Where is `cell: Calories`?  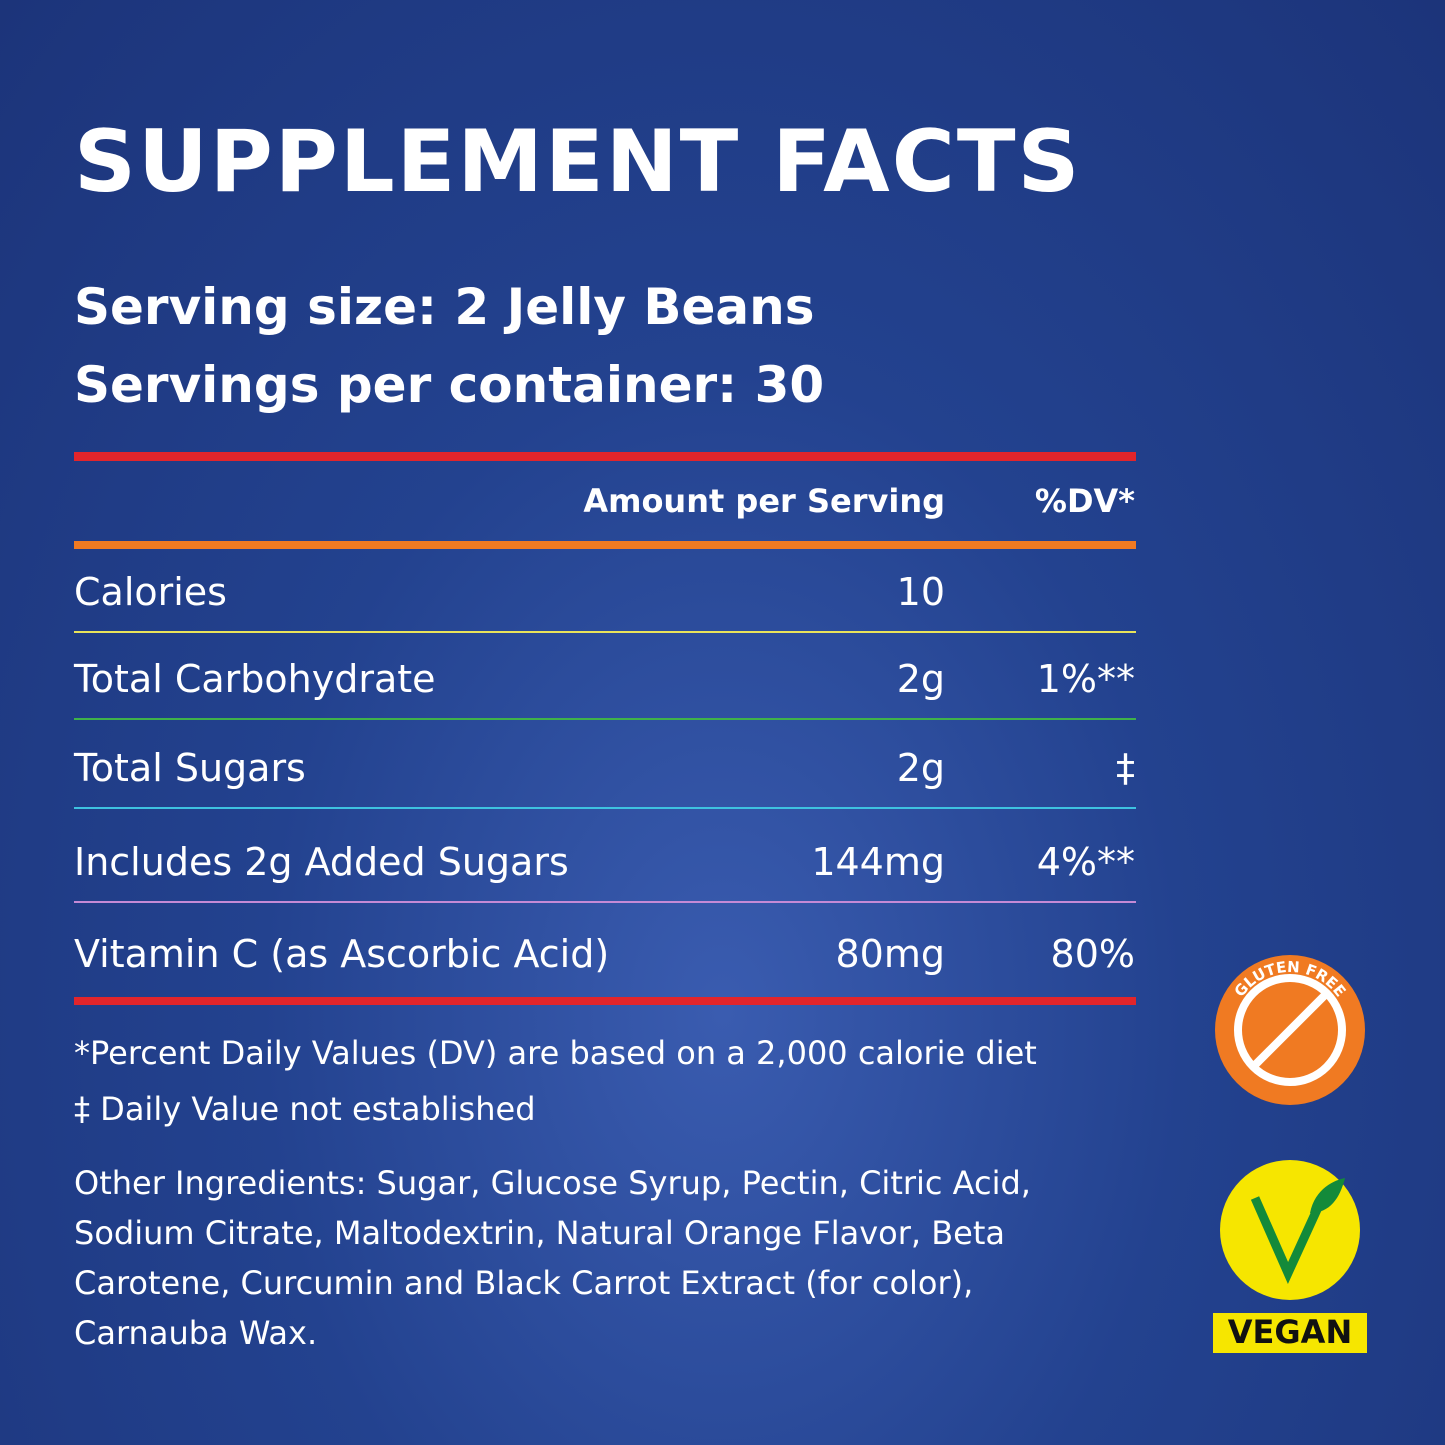 cell: Calories is located at coordinates (150, 592).